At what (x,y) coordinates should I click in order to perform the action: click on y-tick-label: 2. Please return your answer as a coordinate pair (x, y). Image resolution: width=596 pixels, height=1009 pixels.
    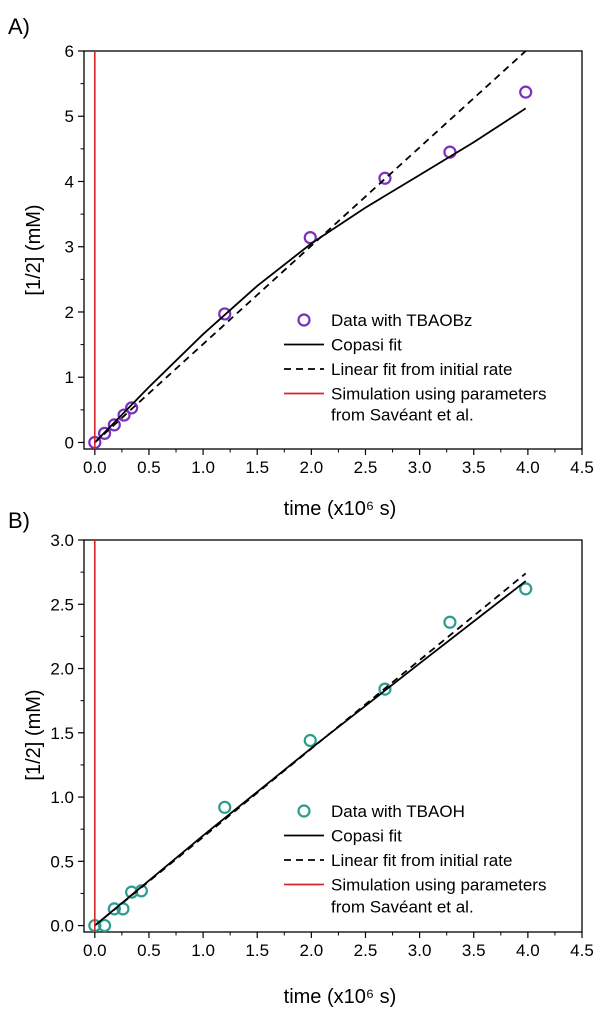
    Looking at the image, I should click on (69, 312).